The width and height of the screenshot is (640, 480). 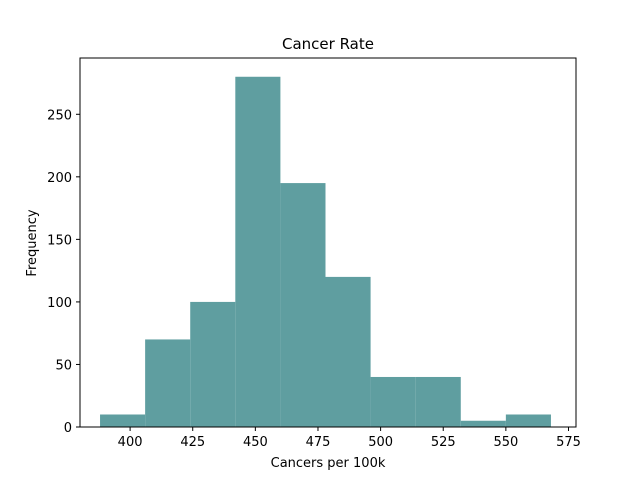 I want to click on x-tick-label: 475, so click(x=318, y=442).